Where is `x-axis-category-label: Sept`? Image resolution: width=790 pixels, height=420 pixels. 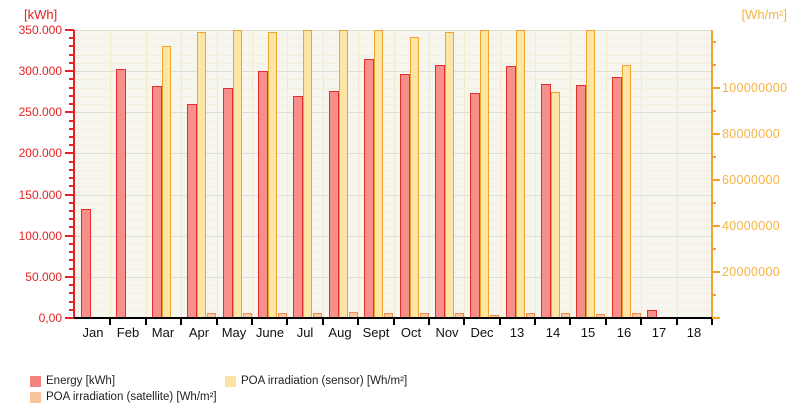 x-axis-category-label: Sept is located at coordinates (376, 332).